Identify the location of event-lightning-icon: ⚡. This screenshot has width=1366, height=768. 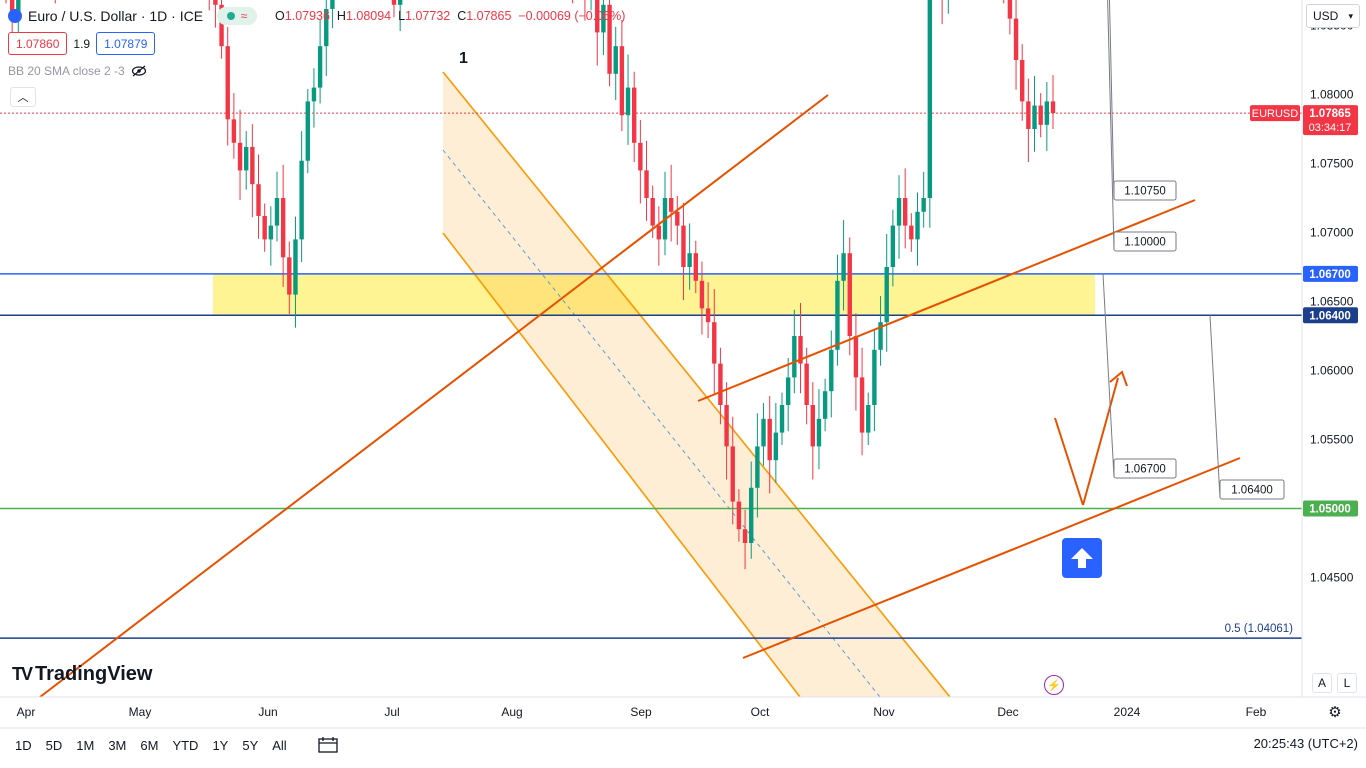
(1054, 685).